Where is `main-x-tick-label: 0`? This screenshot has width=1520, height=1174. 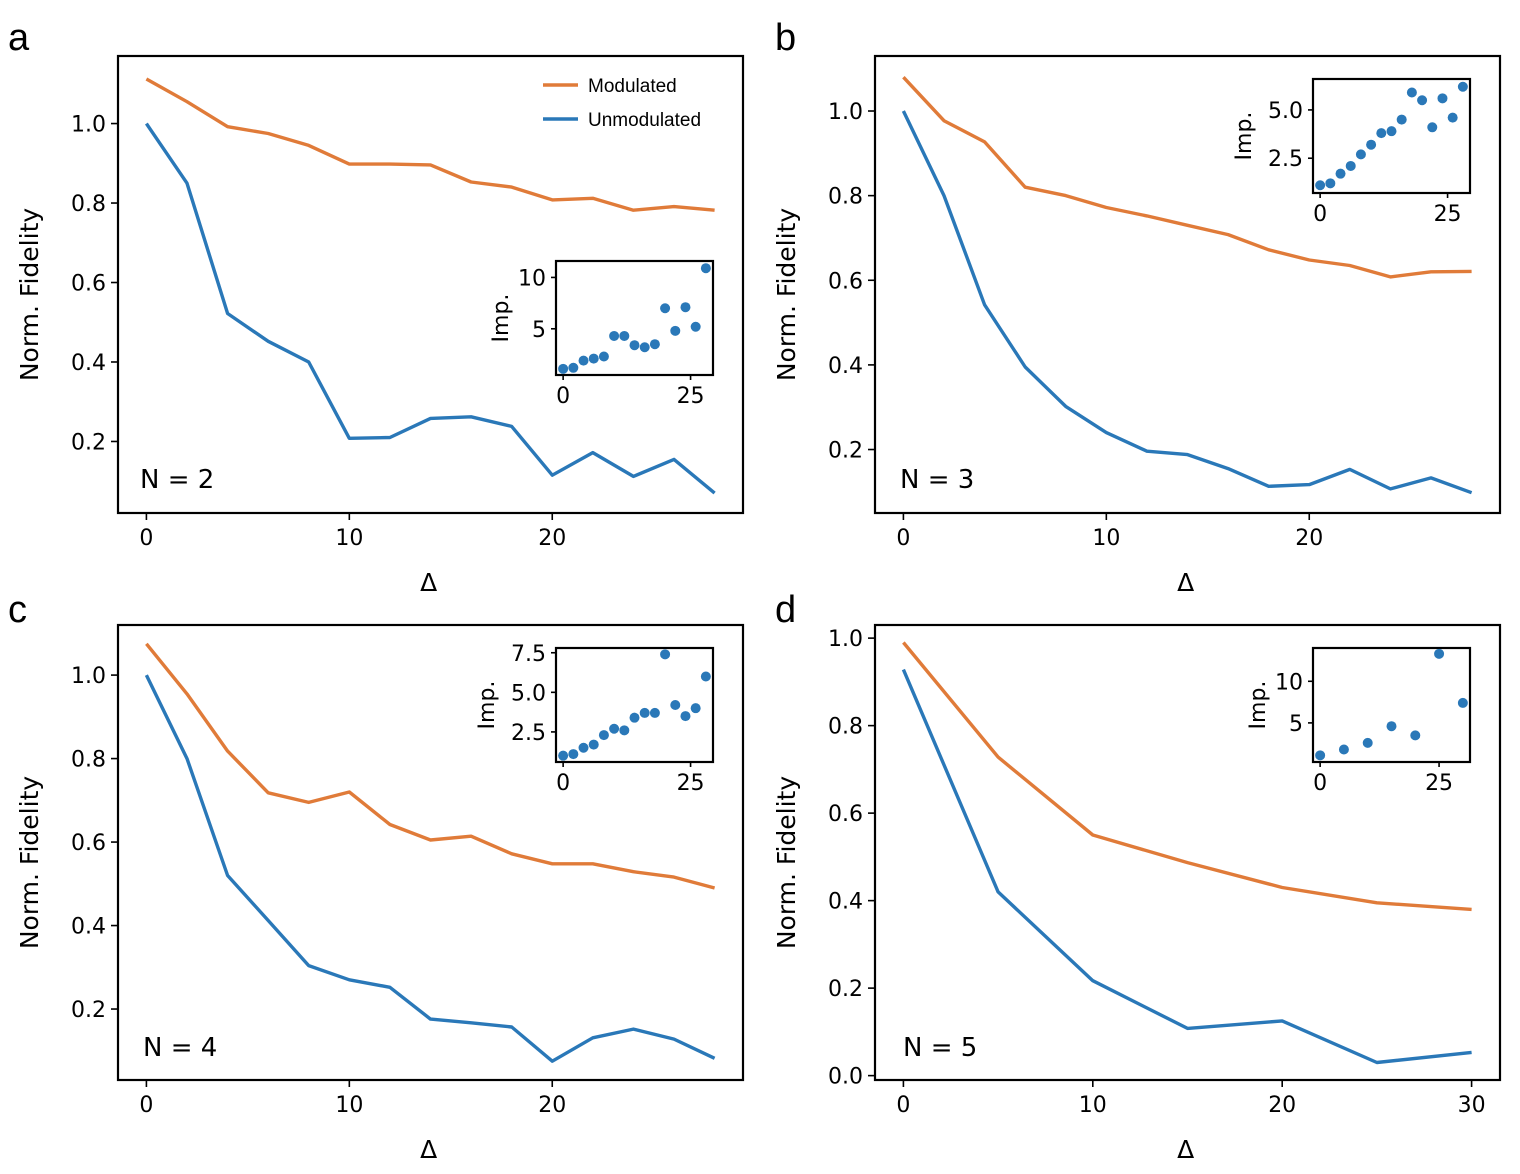
main-x-tick-label: 0 is located at coordinates (903, 538).